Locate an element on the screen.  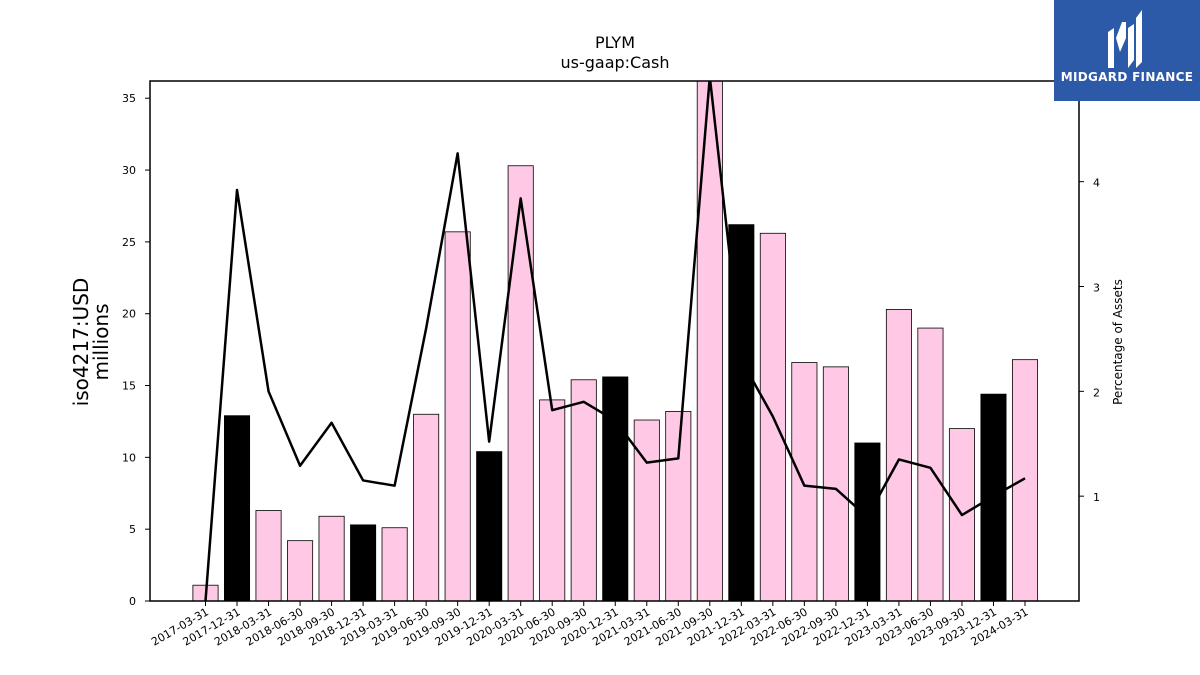
y-tick-label-25: 25 is located at coordinates (129, 242).